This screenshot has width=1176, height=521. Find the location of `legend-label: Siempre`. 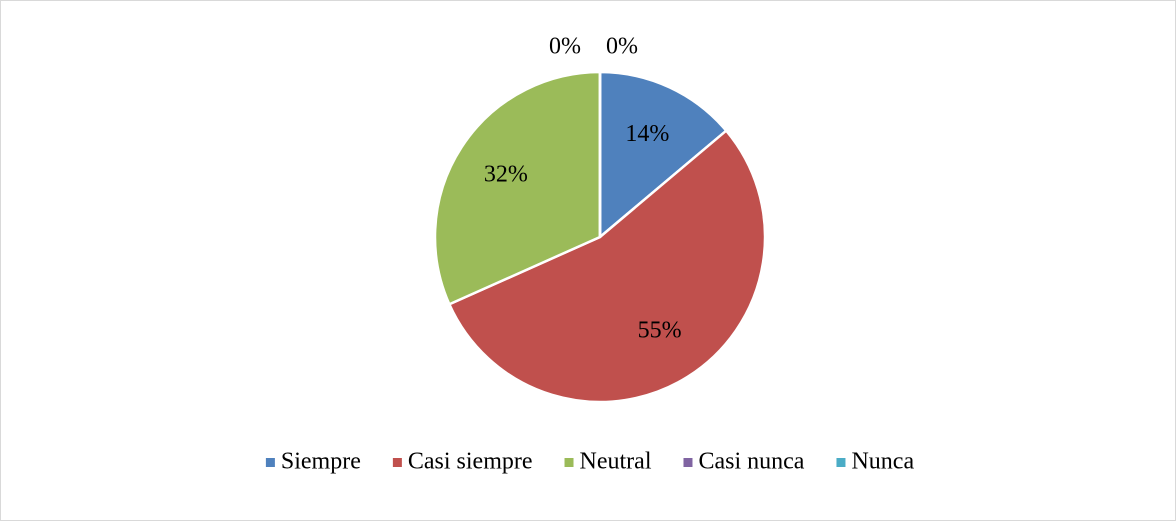

legend-label: Siempre is located at coordinates (321, 462).